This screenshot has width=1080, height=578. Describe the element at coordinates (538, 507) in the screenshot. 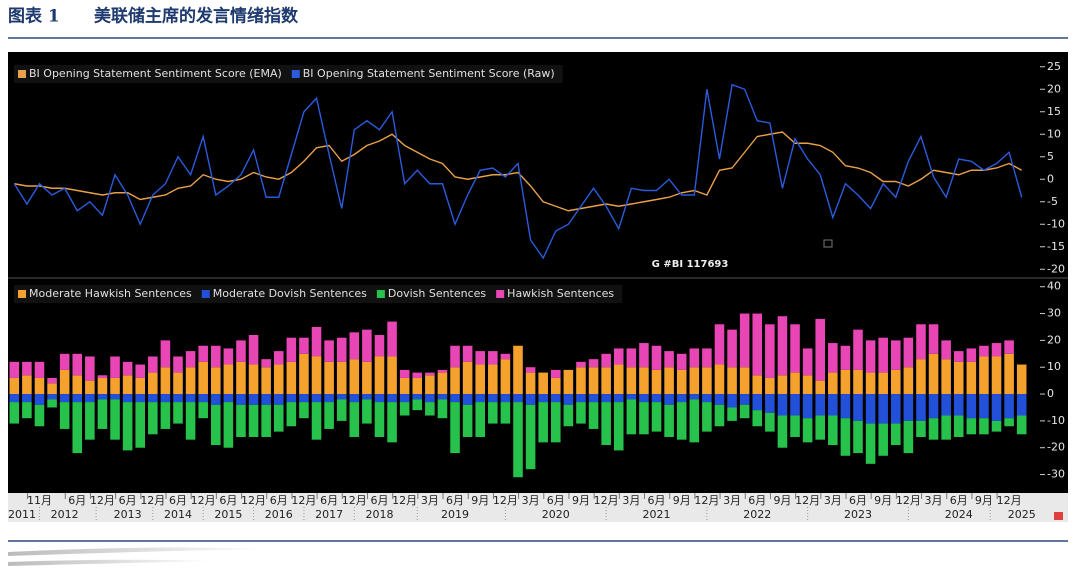

I see `x-axis-band` at that location.